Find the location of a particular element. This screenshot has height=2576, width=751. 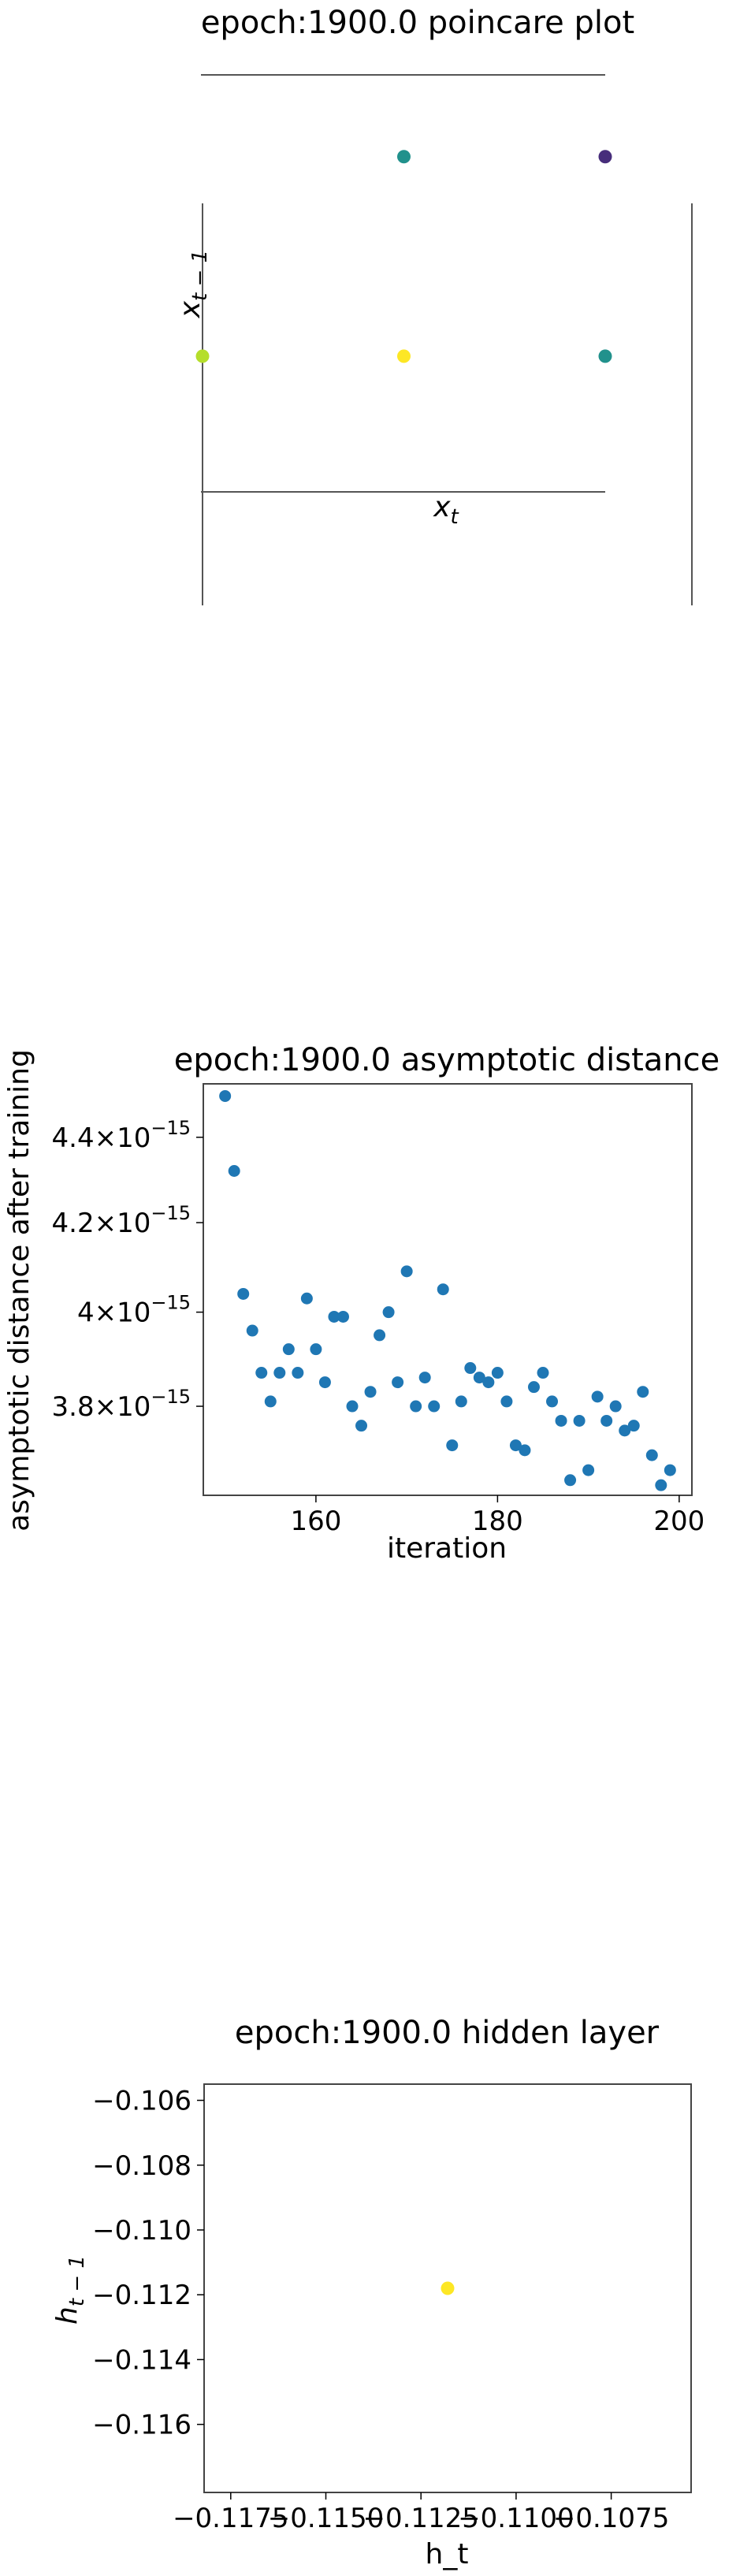

y-tick-label: 3.8×10⁻¹⁵ is located at coordinates (121, 1404).